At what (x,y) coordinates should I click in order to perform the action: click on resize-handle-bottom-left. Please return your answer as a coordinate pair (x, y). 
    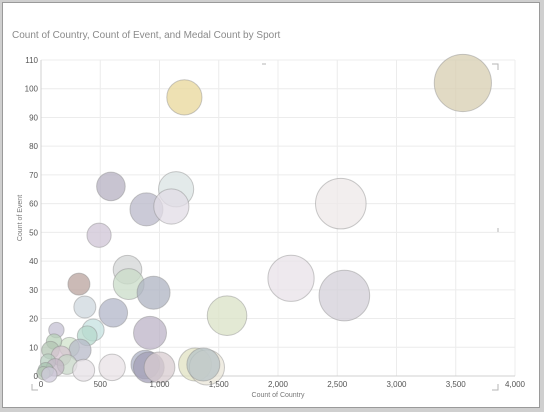
    Looking at the image, I should click on (34, 387).